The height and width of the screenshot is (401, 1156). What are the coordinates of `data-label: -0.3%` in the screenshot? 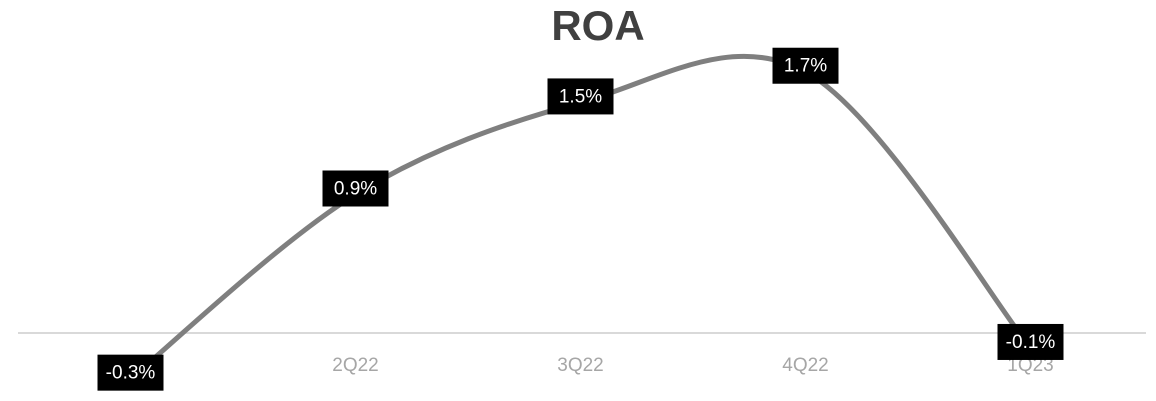 It's located at (131, 373).